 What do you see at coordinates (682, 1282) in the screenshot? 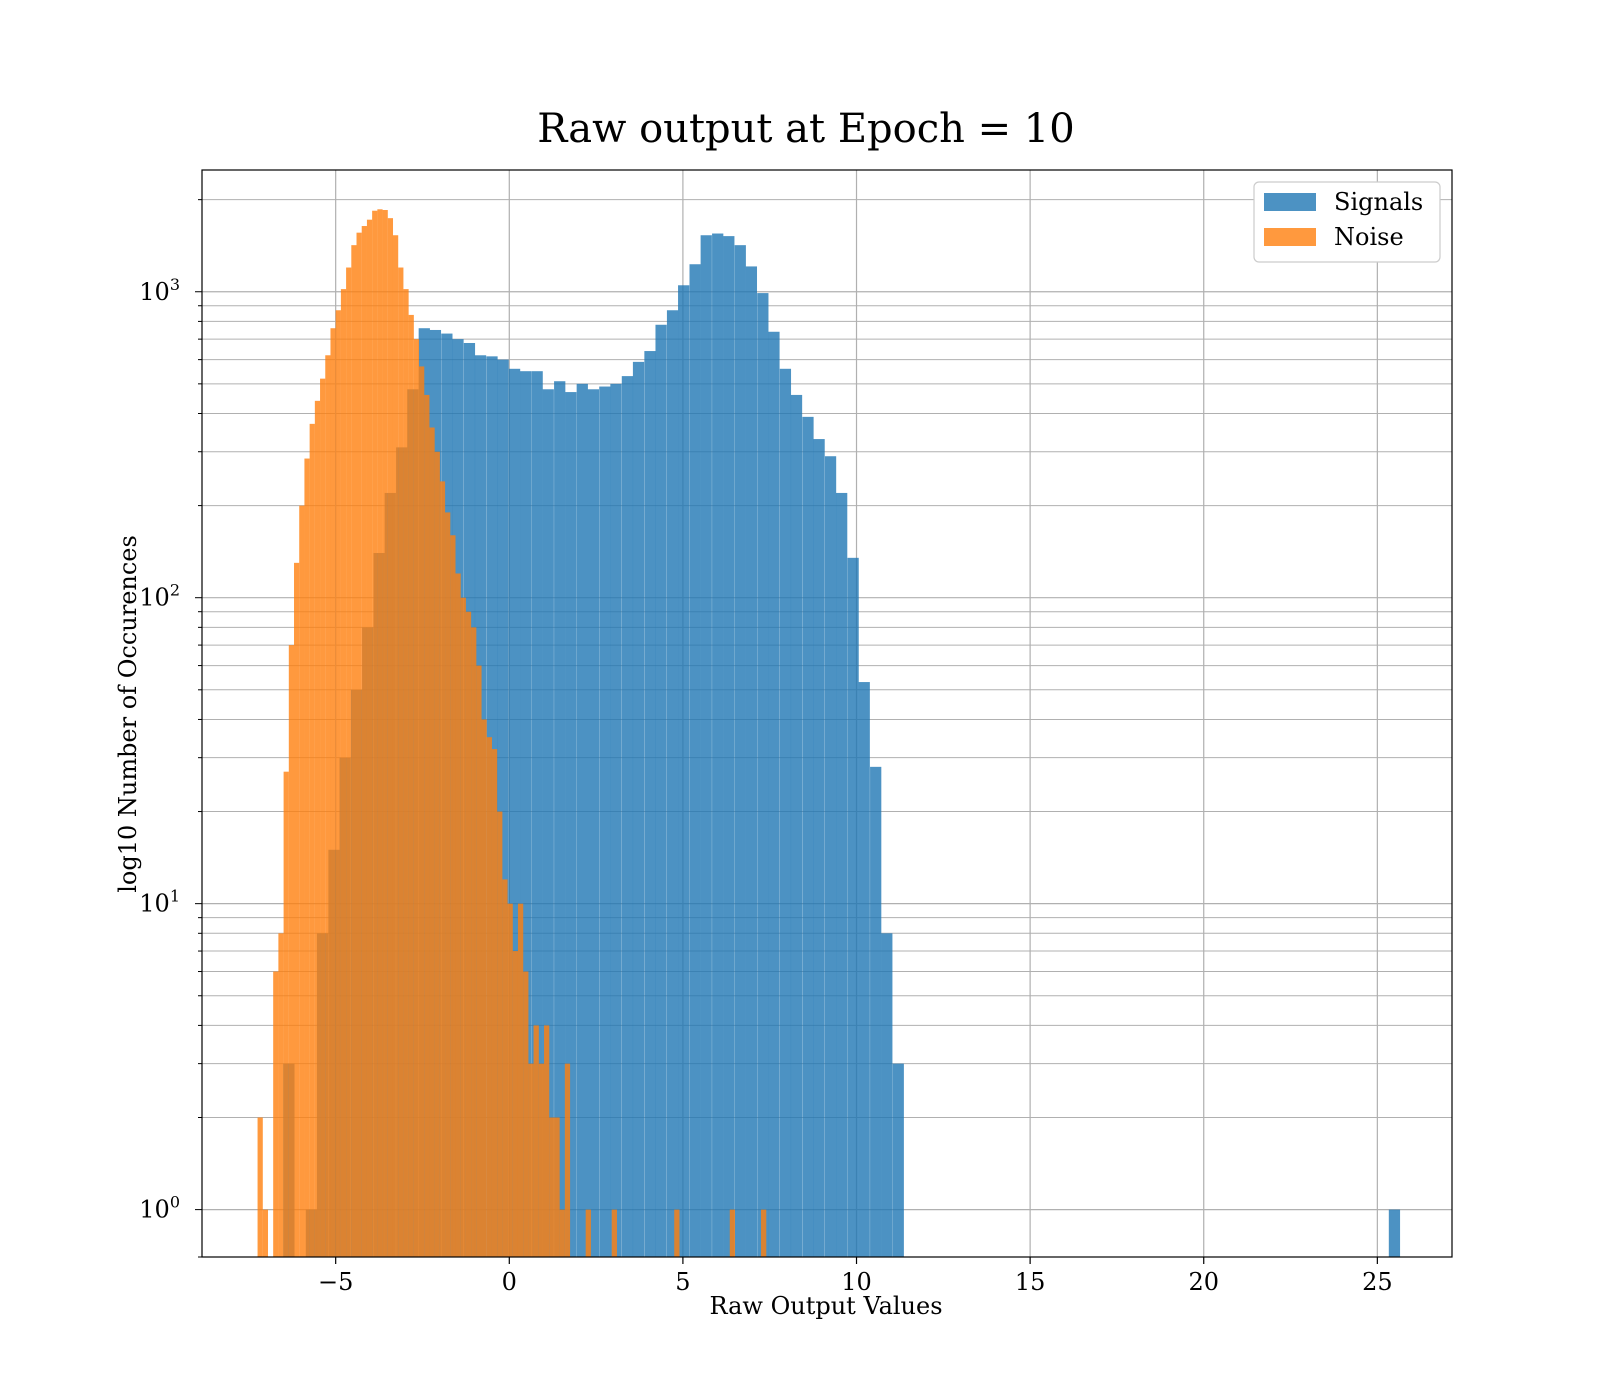
I see `x-tick-label: 5` at bounding box center [682, 1282].